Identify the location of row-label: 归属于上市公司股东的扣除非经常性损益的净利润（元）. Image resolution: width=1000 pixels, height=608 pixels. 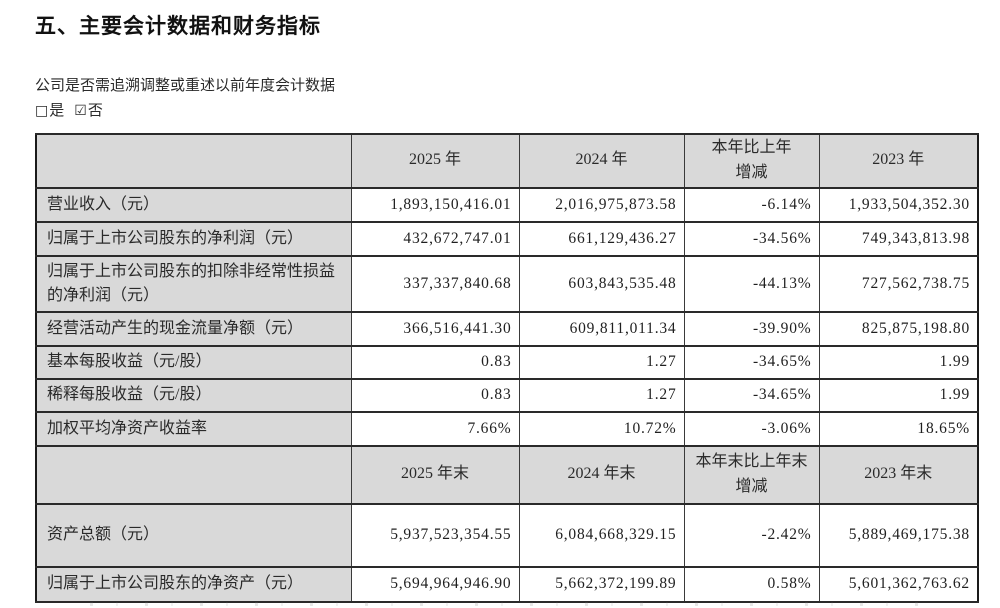
(193, 283).